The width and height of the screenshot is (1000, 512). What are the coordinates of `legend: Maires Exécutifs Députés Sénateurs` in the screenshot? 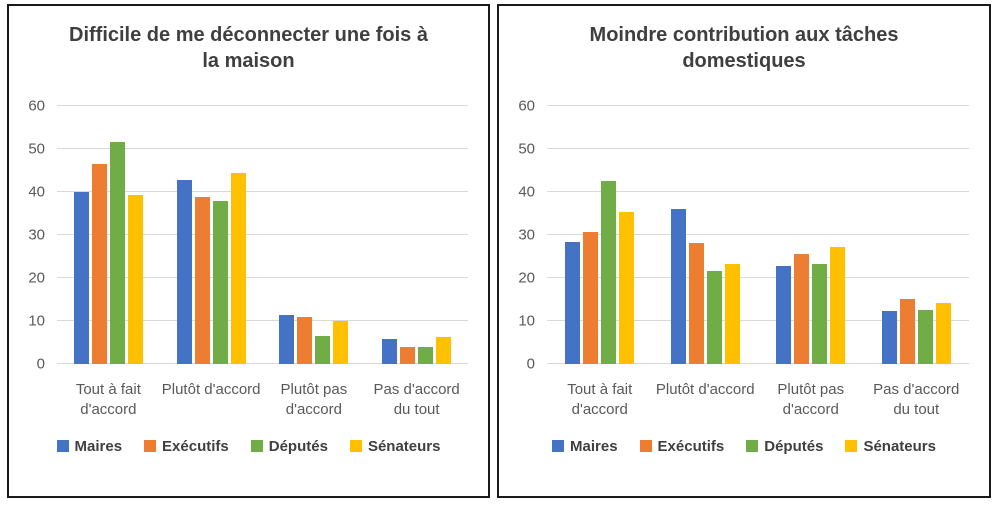 It's located at (744, 446).